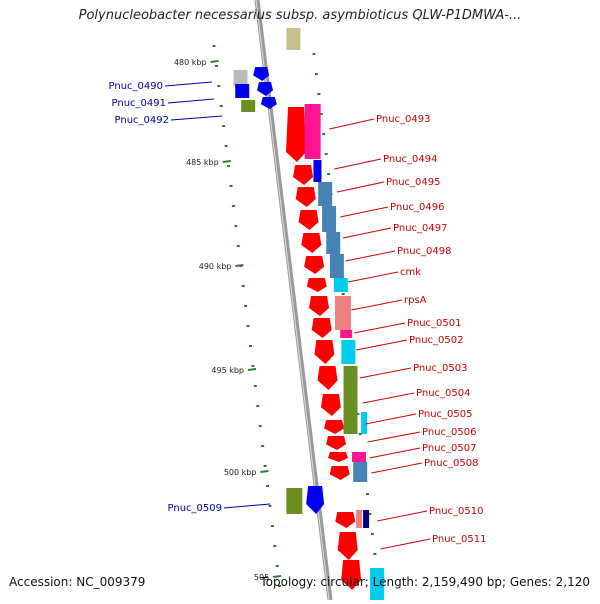 The height and width of the screenshot is (604, 600). Describe the element at coordinates (403, 119) in the screenshot. I see `gene-label-pnuc_0493: Pnuc_0493` at that location.